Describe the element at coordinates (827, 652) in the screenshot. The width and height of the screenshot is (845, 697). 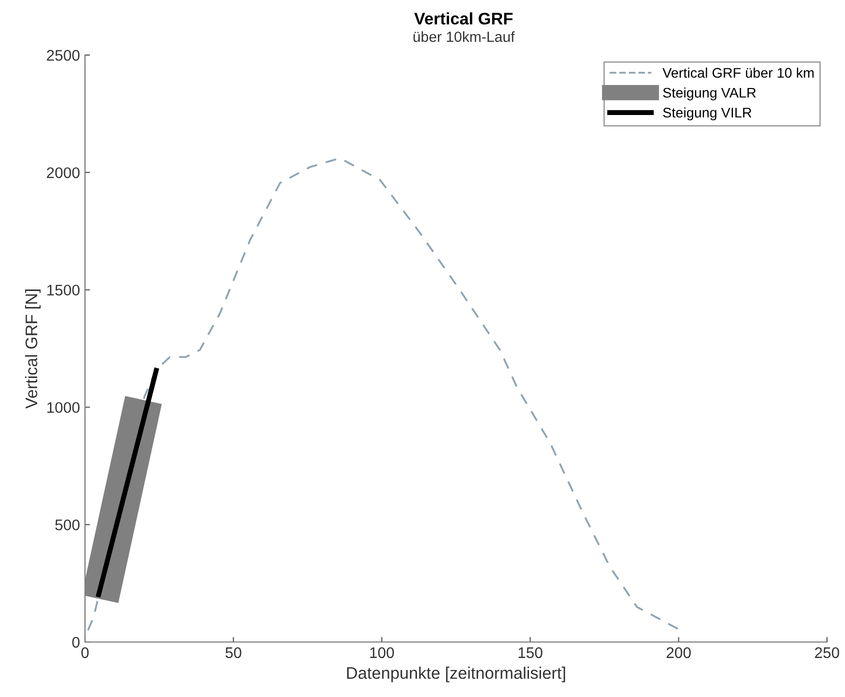
I see `x-tick-label: 250` at that location.